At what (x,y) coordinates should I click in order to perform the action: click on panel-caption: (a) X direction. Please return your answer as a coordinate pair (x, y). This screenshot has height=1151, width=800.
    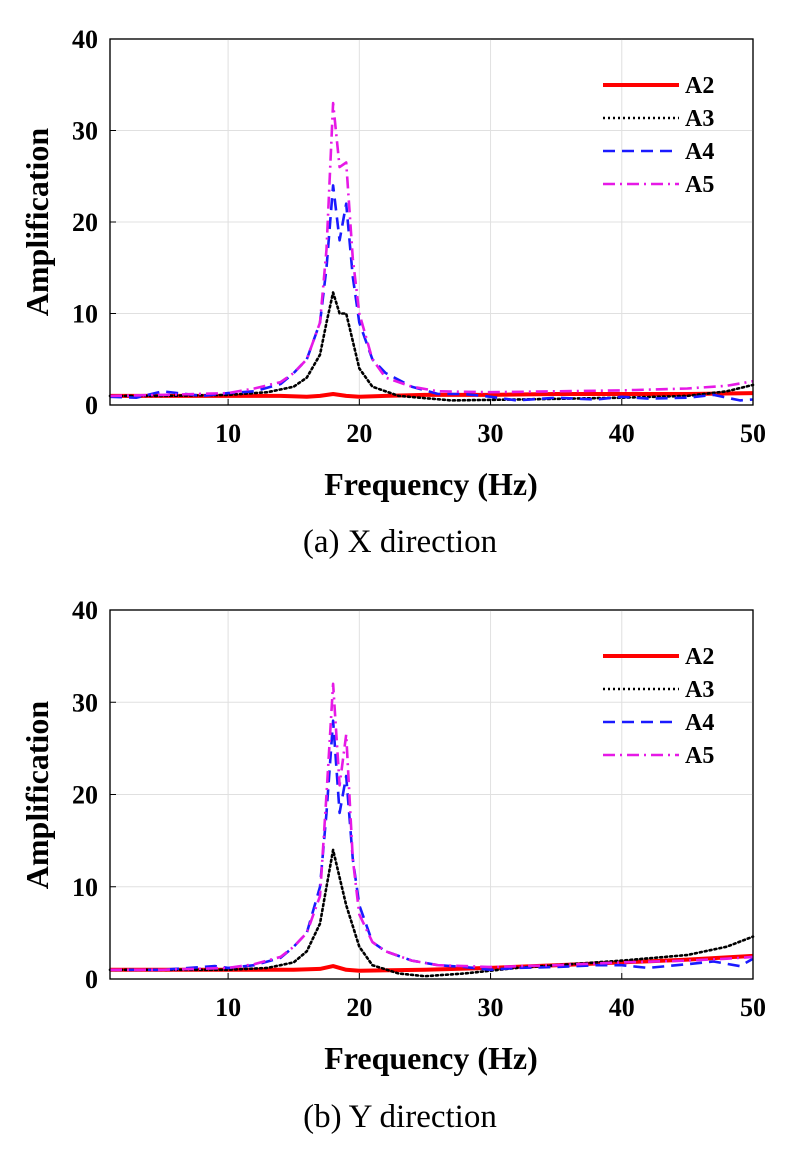
    Looking at the image, I should click on (400, 542).